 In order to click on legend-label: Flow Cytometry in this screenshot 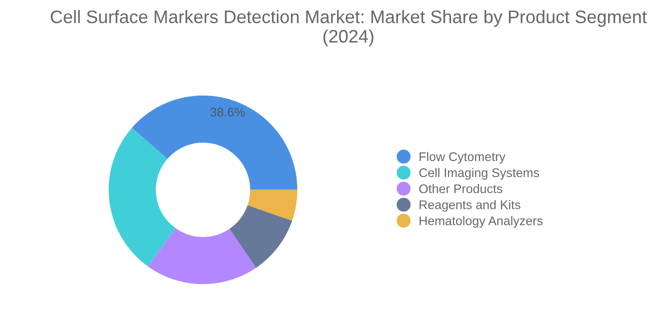, I will do `click(463, 158)`.